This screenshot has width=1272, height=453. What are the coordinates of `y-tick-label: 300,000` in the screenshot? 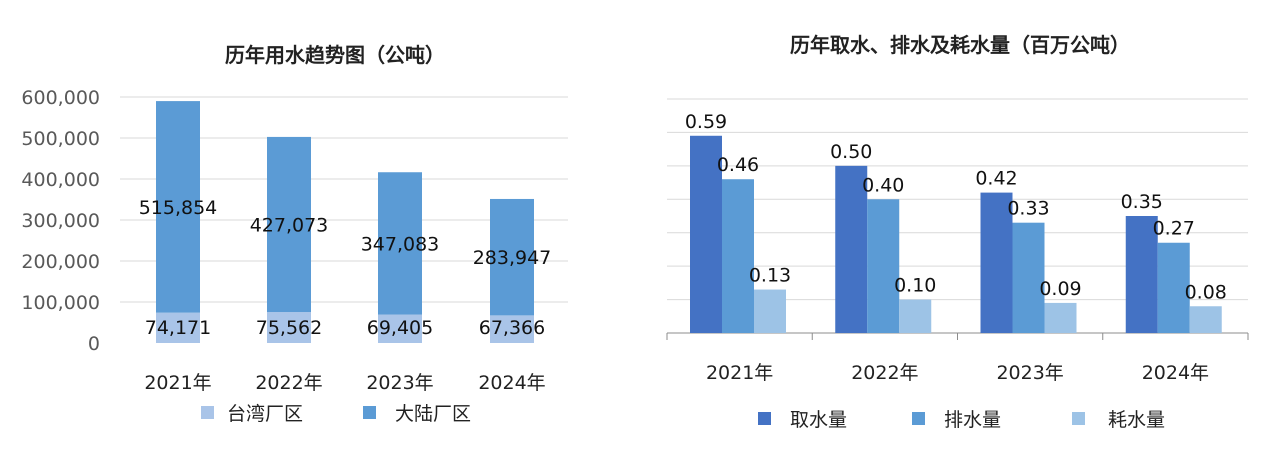 It's located at (60, 221).